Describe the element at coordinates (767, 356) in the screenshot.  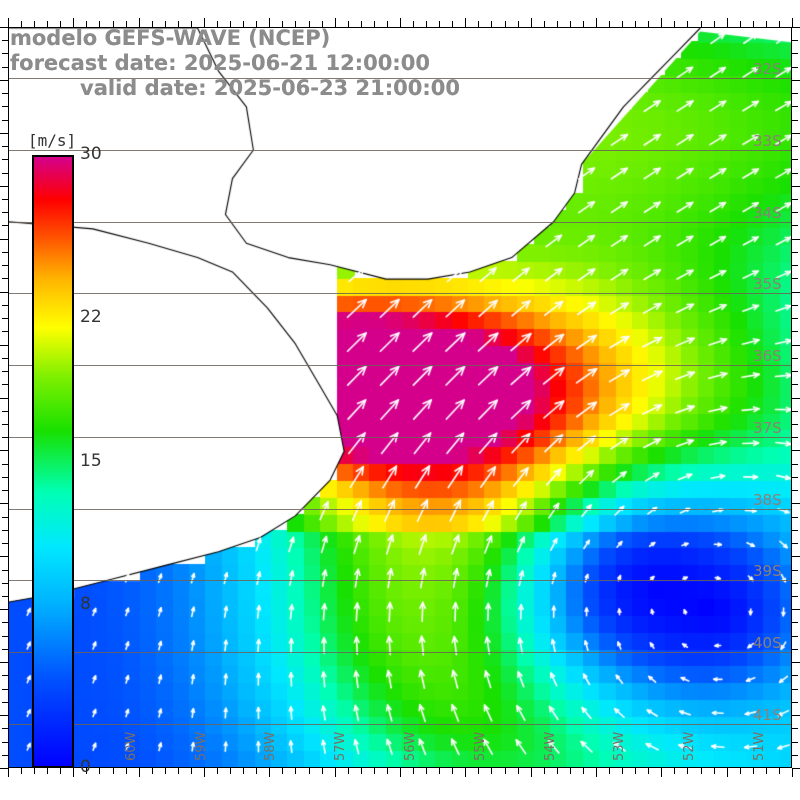
I see `lat-label-36S: 36S` at that location.